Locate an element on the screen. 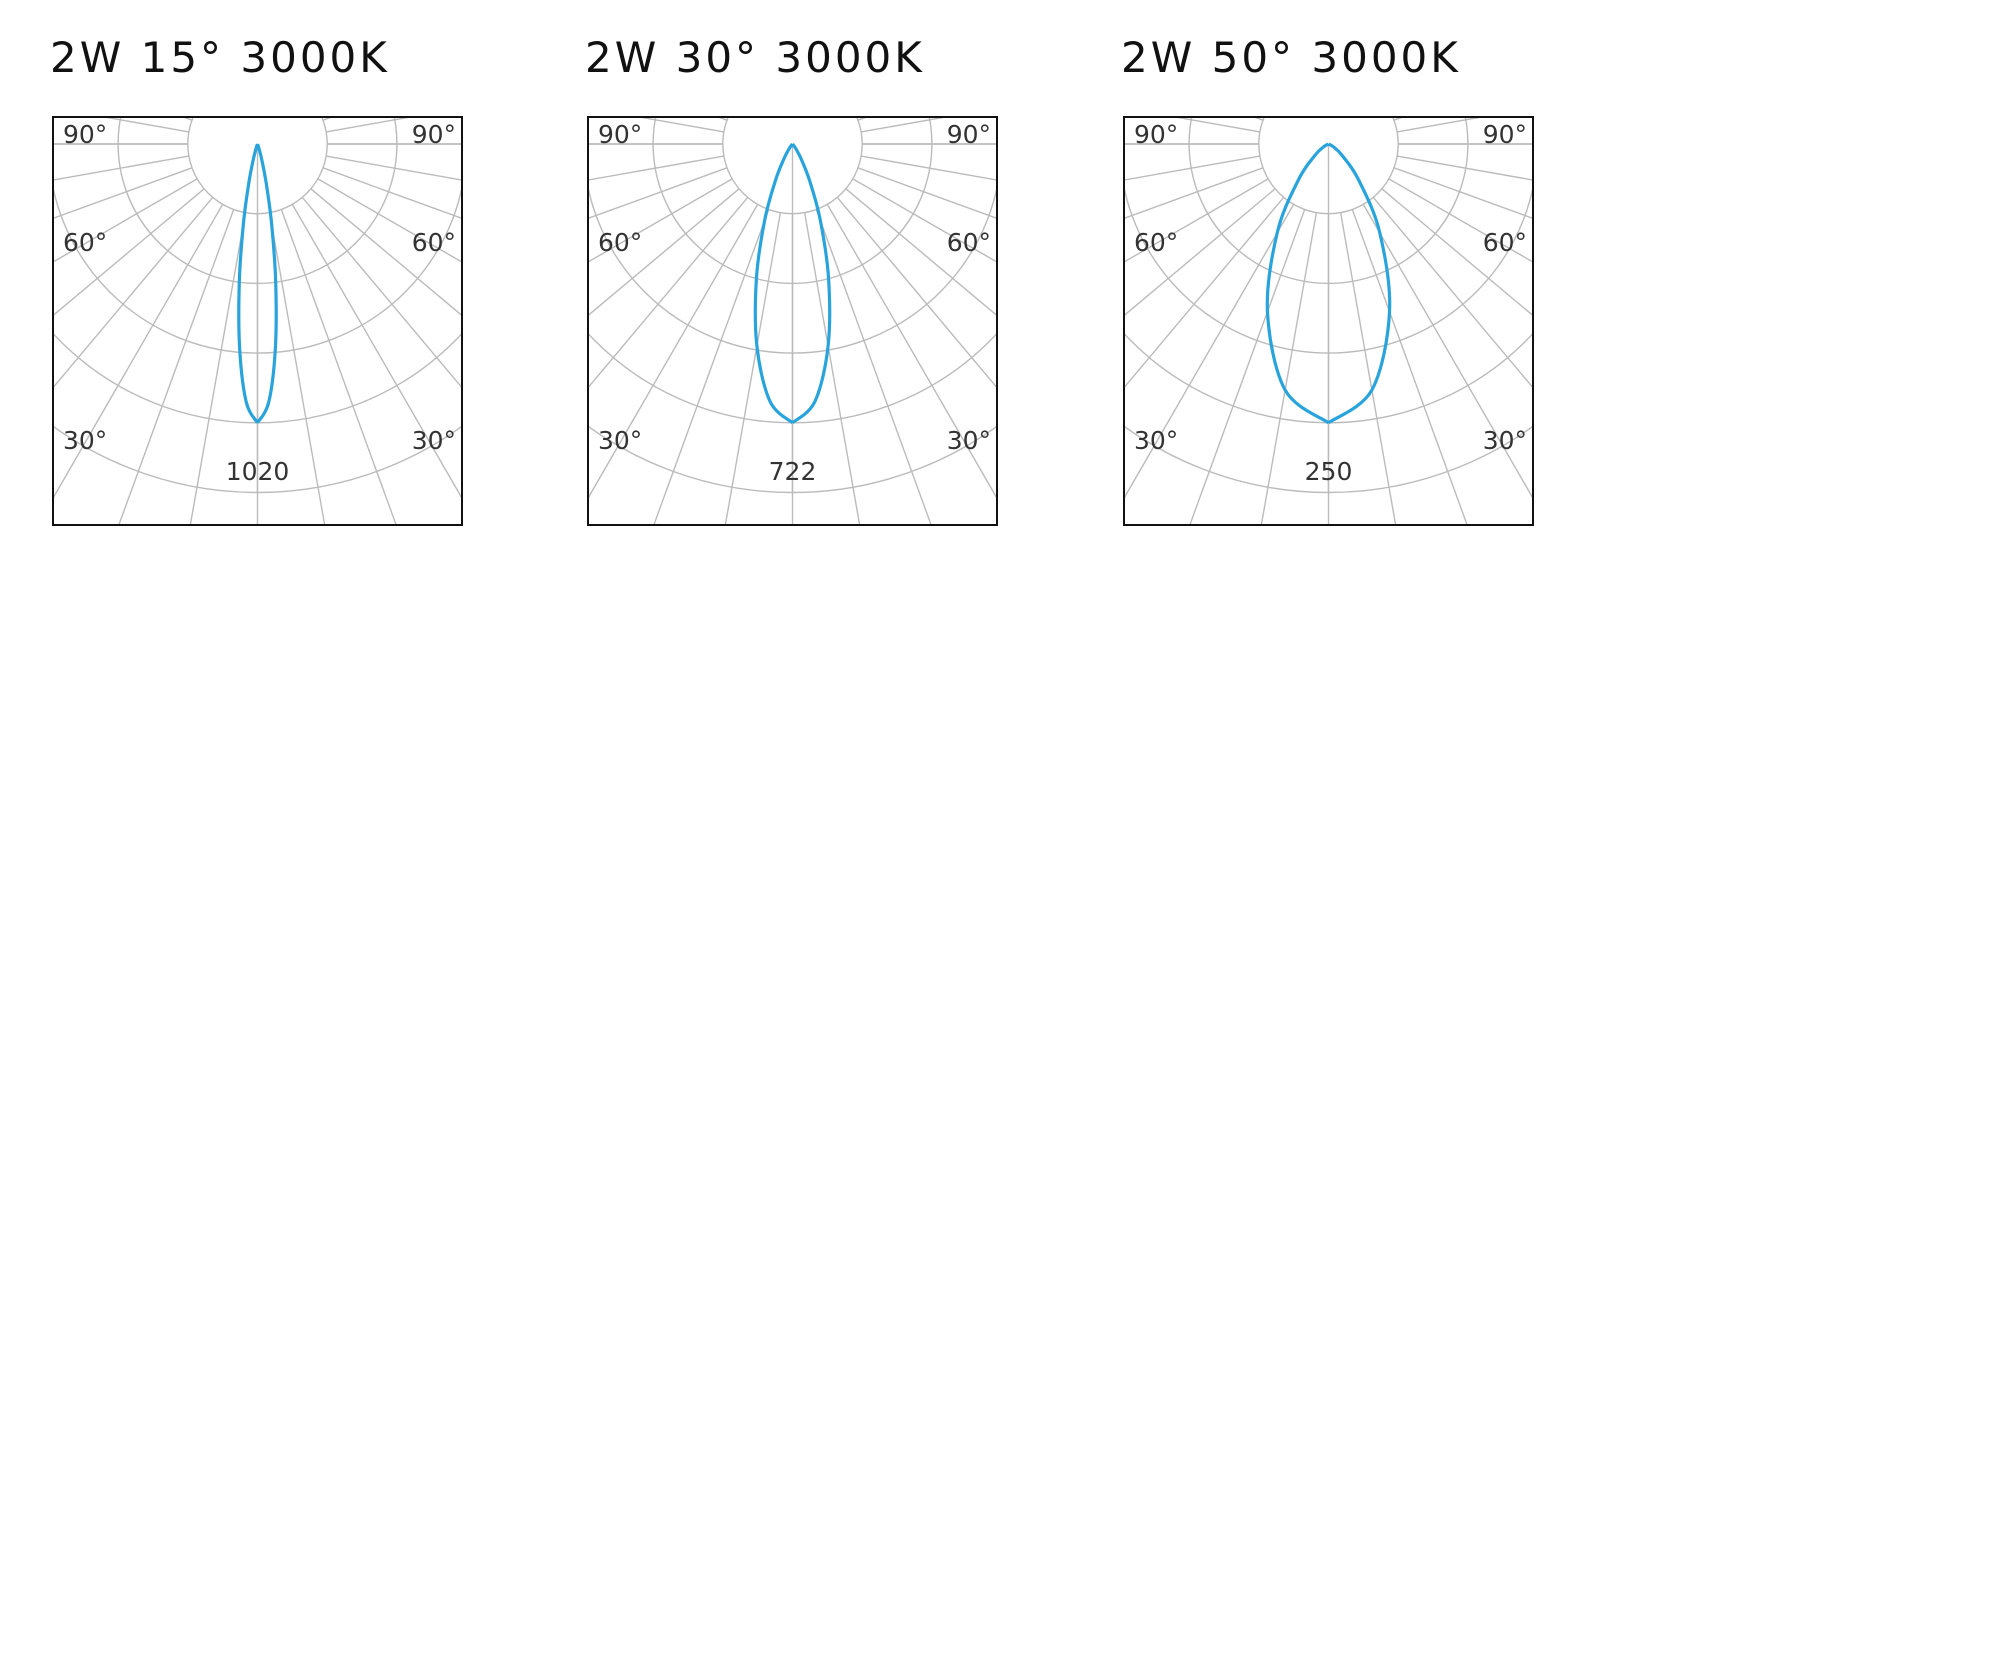  chart-title: 2W 15° 3000K is located at coordinates (220, 57).